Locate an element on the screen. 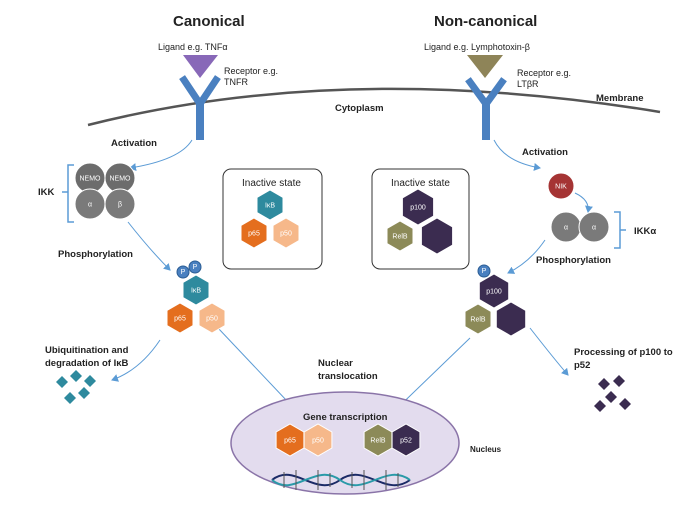  ikk-beta-subunit is located at coordinates (120, 204).